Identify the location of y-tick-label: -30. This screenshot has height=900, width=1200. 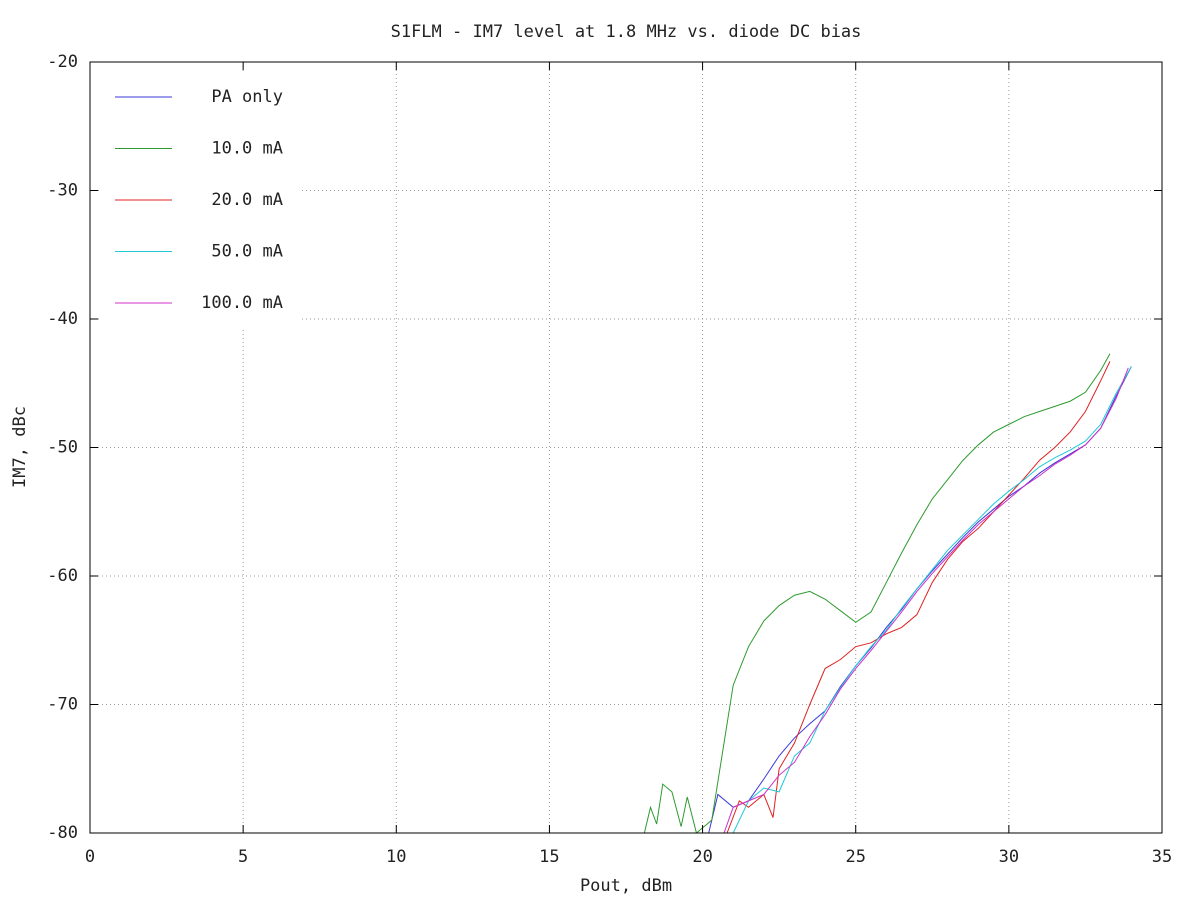
(62, 191).